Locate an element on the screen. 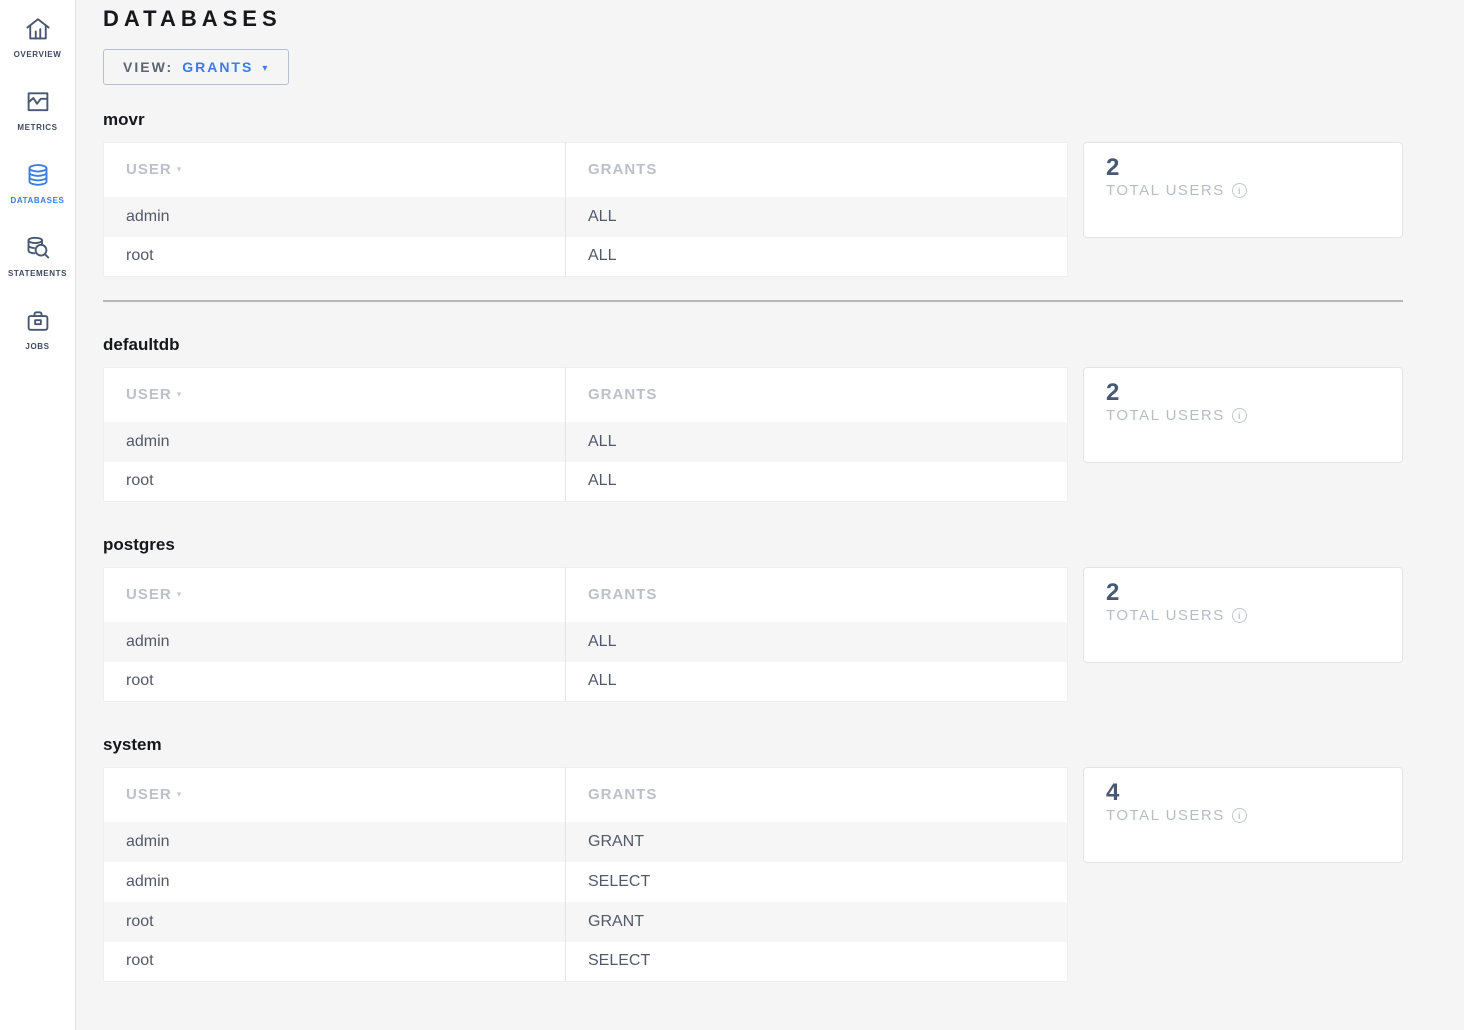 The width and height of the screenshot is (1464, 1030). database-name: postgres is located at coordinates (139, 544).